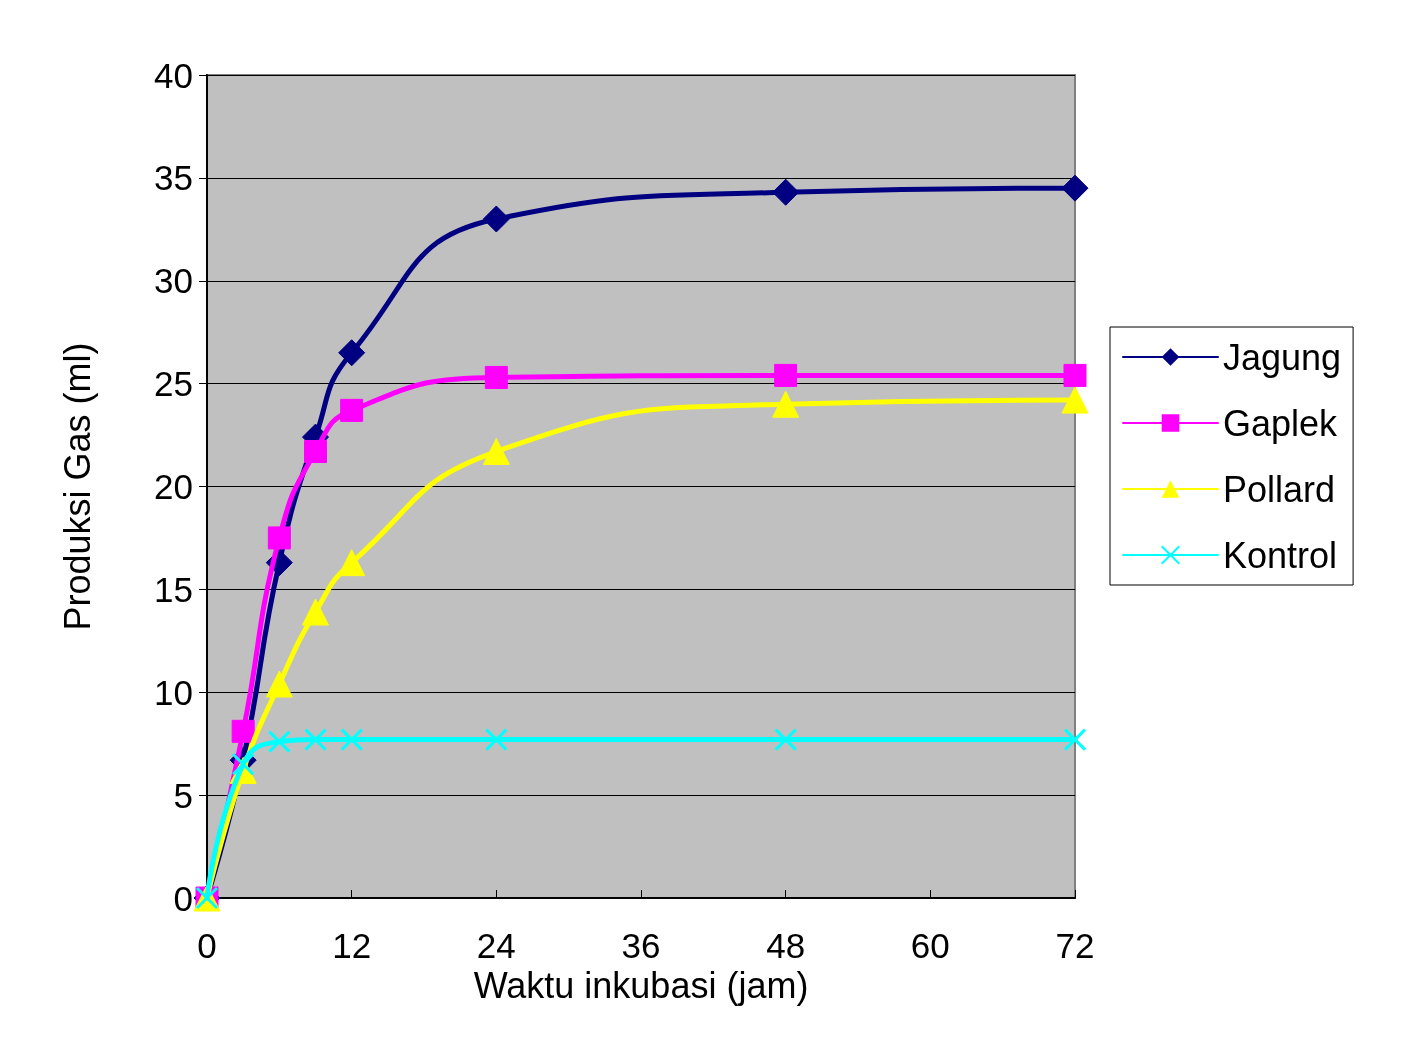  Describe the element at coordinates (1075, 945) in the screenshot. I see `x-tick-label: 72` at that location.